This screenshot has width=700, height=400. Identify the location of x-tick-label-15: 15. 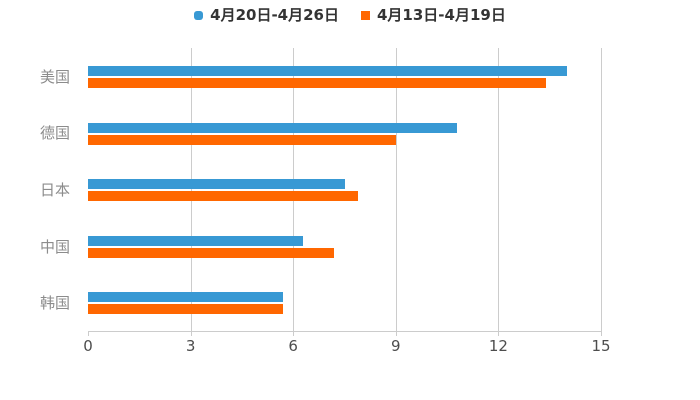
(601, 346).